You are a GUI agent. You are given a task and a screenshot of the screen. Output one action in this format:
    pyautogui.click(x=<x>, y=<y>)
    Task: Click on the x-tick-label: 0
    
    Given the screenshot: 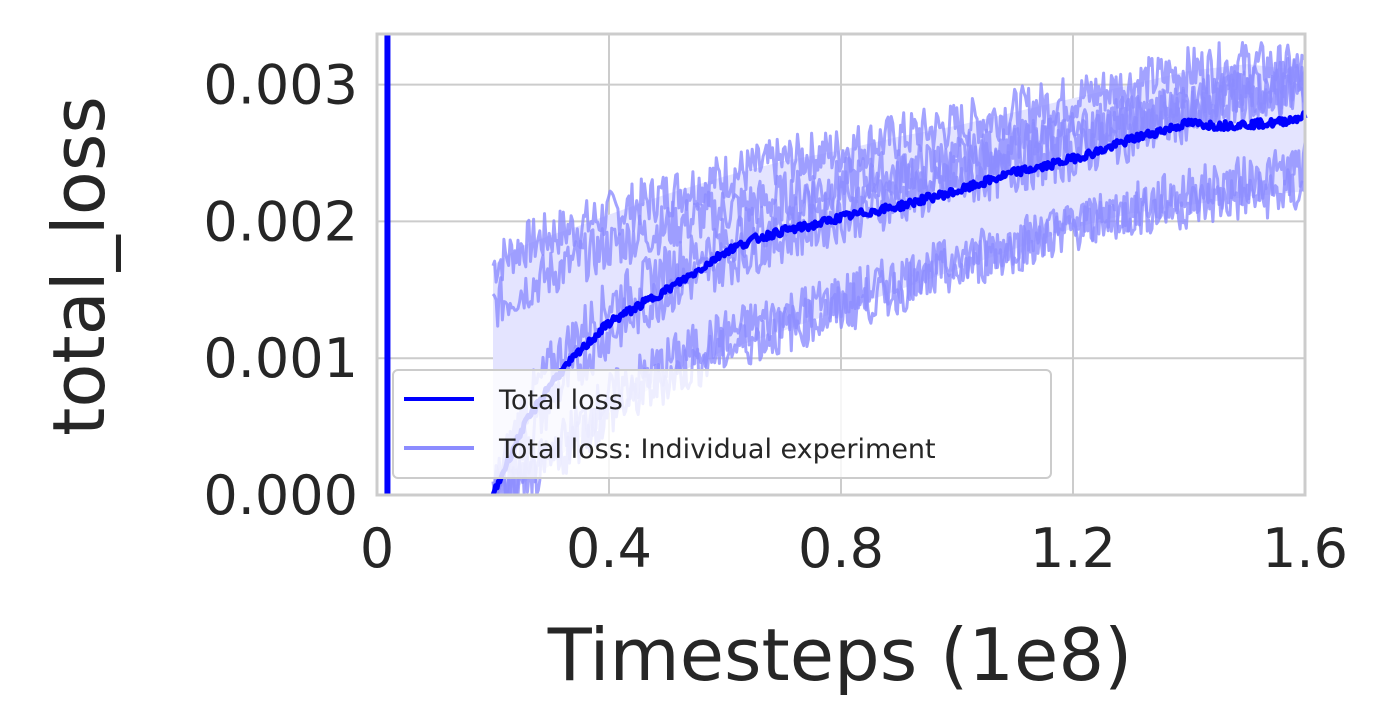 What is the action you would take?
    pyautogui.click(x=377, y=548)
    